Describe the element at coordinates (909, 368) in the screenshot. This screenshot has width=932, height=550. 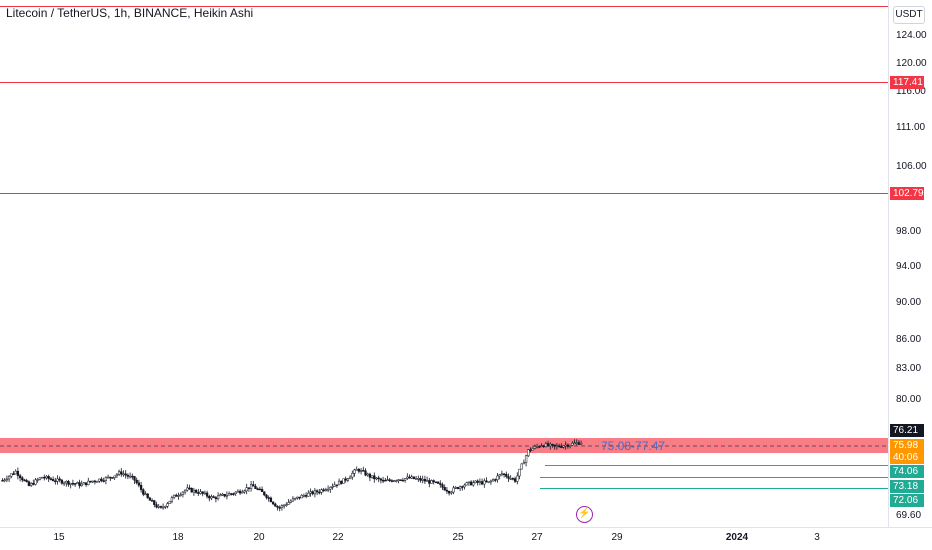
I see `price-tick-label: 83.00` at that location.